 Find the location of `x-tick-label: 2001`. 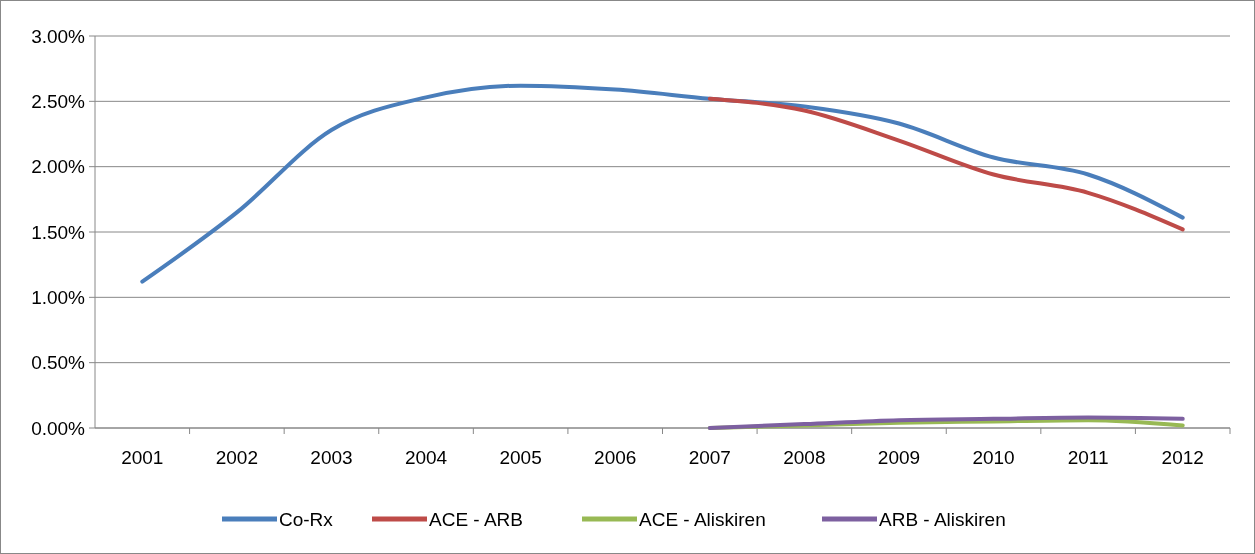

x-tick-label: 2001 is located at coordinates (142, 457).